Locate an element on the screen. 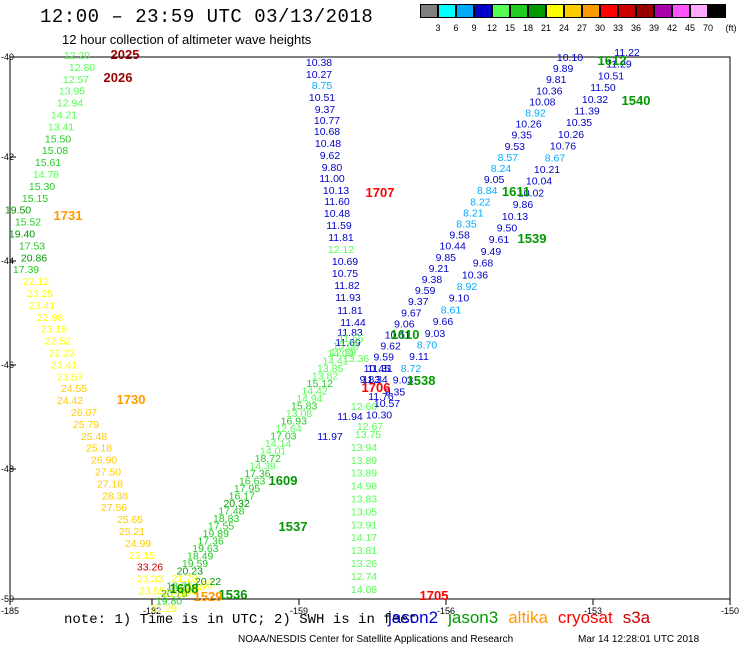 The height and width of the screenshot is (650, 740). wave-height-label: 17.39 is located at coordinates (26, 270).